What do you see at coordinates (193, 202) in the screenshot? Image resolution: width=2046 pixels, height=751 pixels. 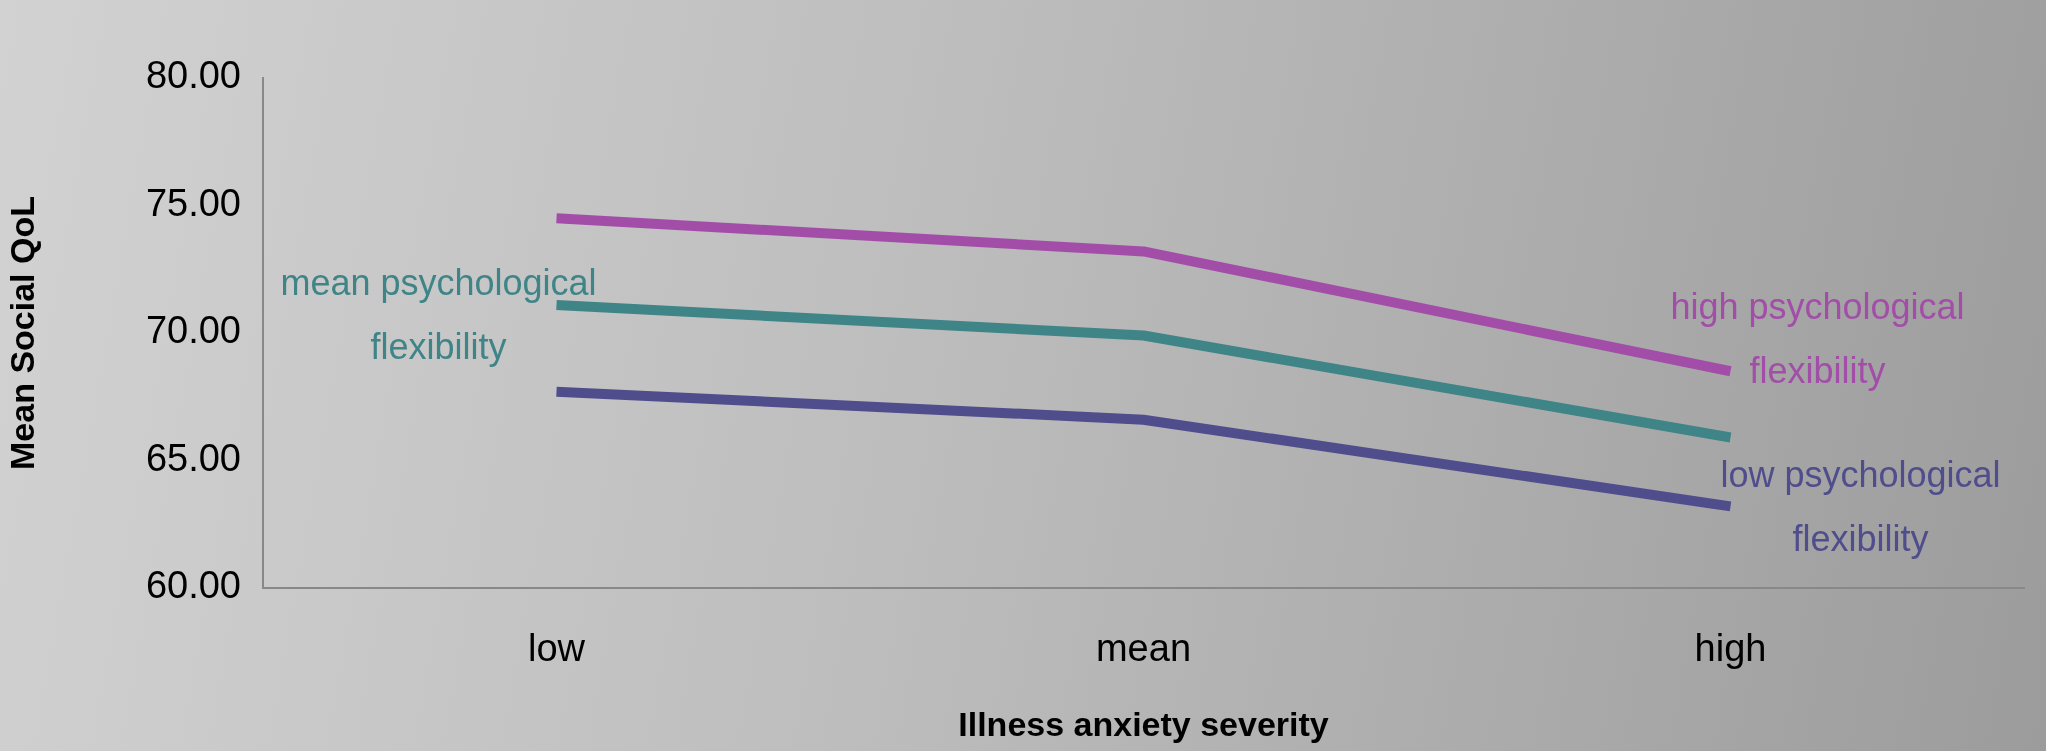 I see `y-tick-label: 75.00` at bounding box center [193, 202].